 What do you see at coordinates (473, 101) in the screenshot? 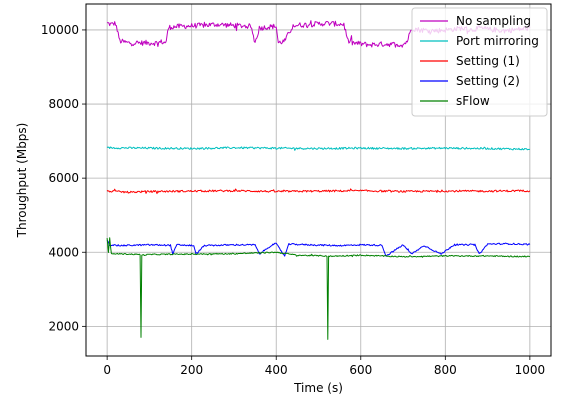
I see `legend-label: sFlow` at bounding box center [473, 101].